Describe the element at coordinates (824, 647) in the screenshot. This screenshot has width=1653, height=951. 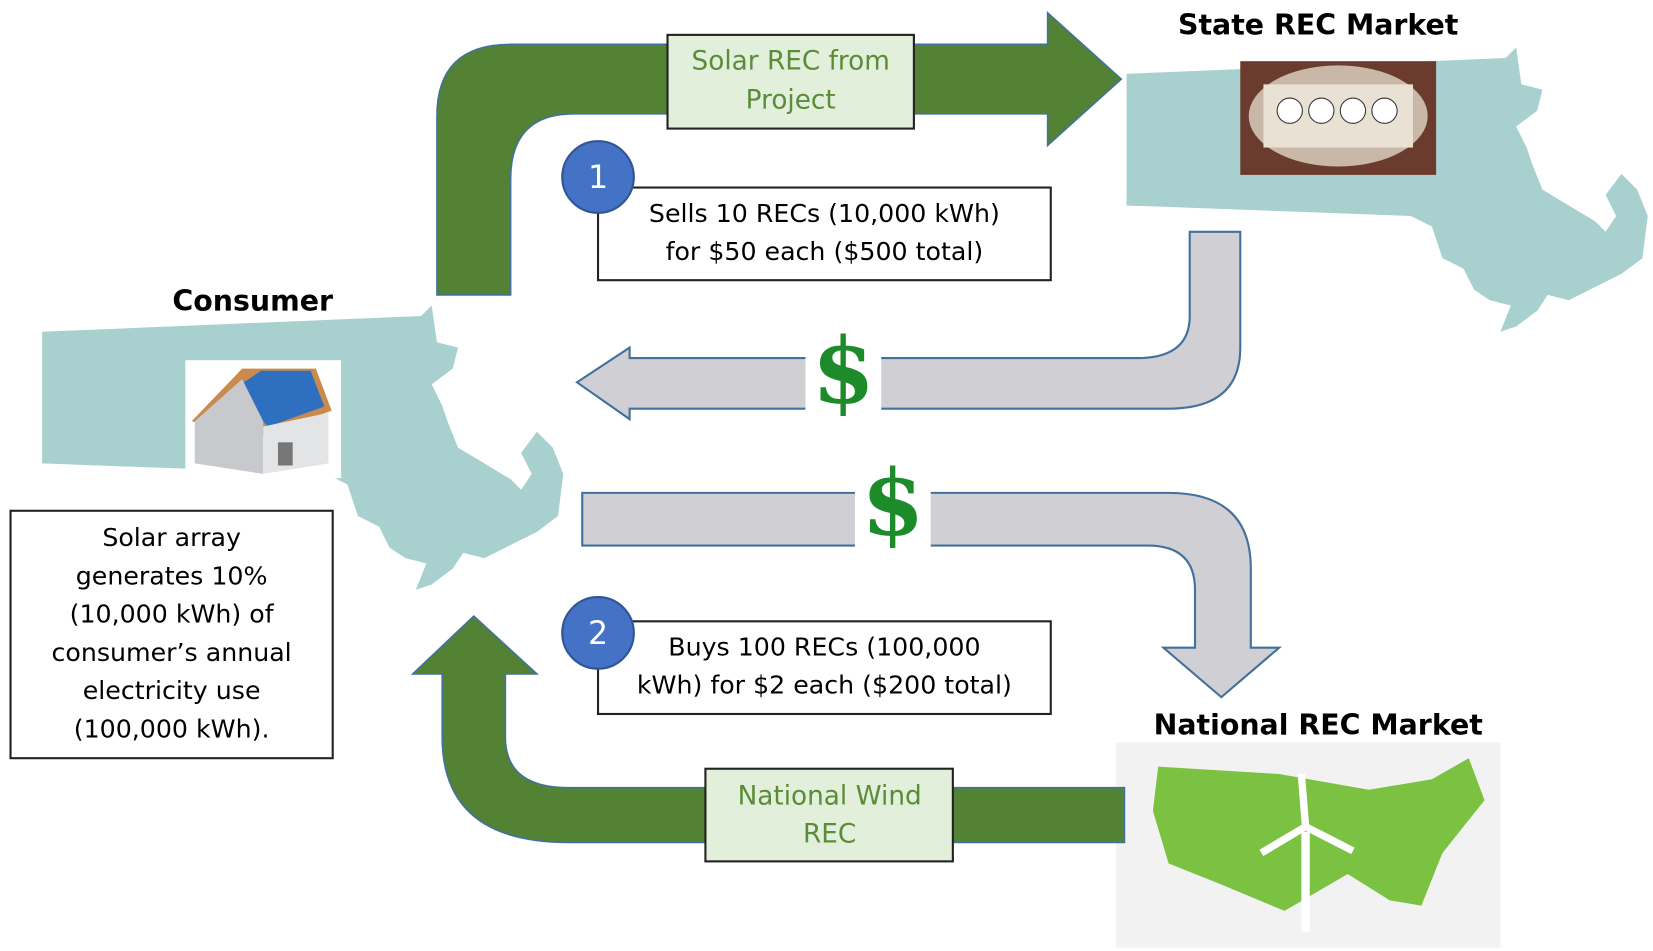
I see `step-text: Buys 100 RECs (100,000` at that location.